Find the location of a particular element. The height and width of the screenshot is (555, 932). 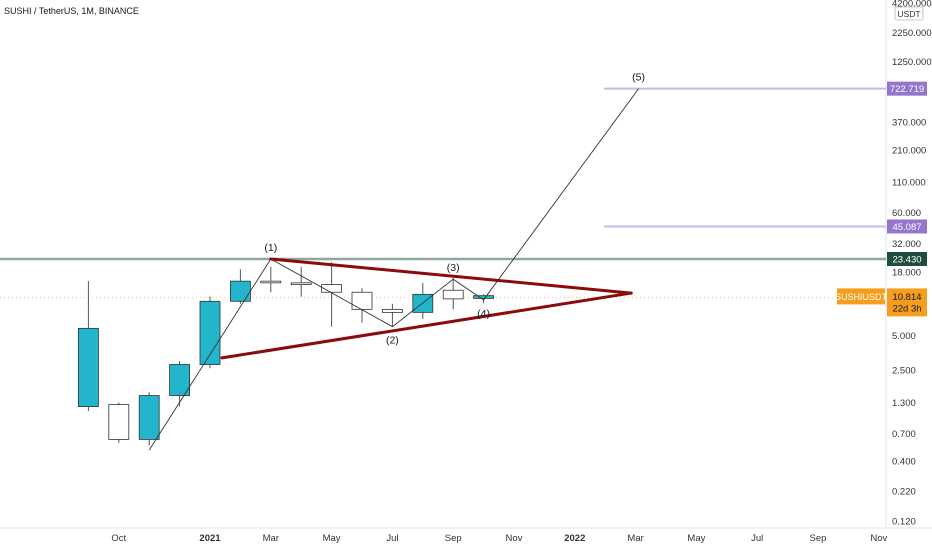

x-tick-label: 2021 is located at coordinates (210, 538).